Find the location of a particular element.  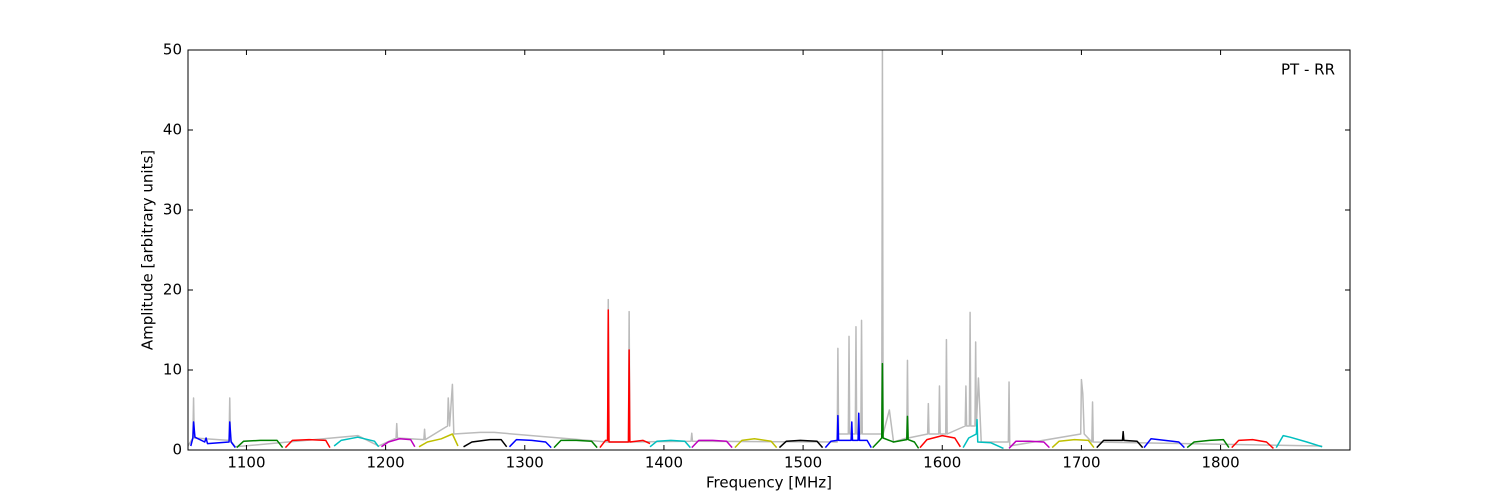

x-tick-label: 1400 is located at coordinates (664, 463).